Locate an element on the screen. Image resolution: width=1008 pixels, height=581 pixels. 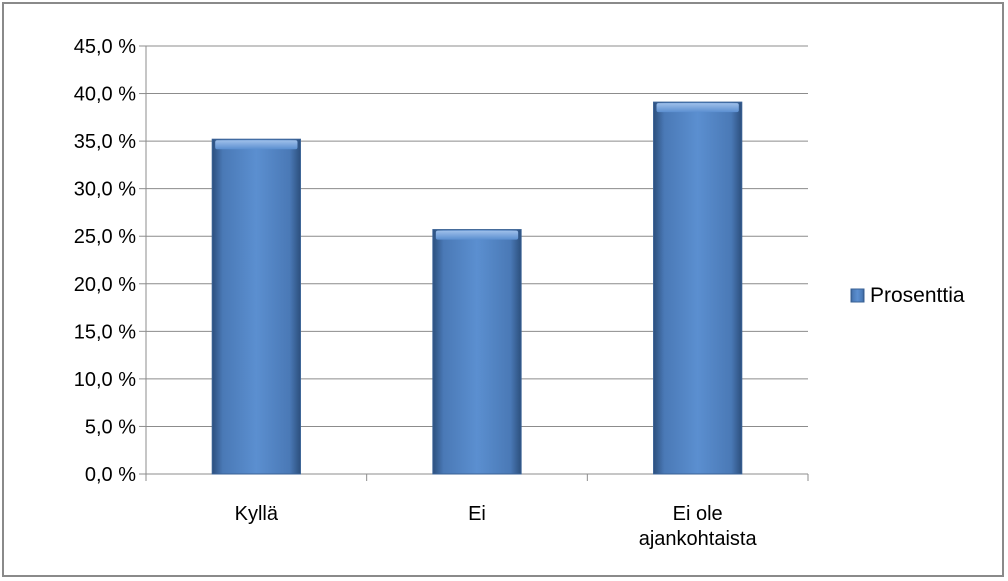
legend: Prosenttia is located at coordinates (907, 295).